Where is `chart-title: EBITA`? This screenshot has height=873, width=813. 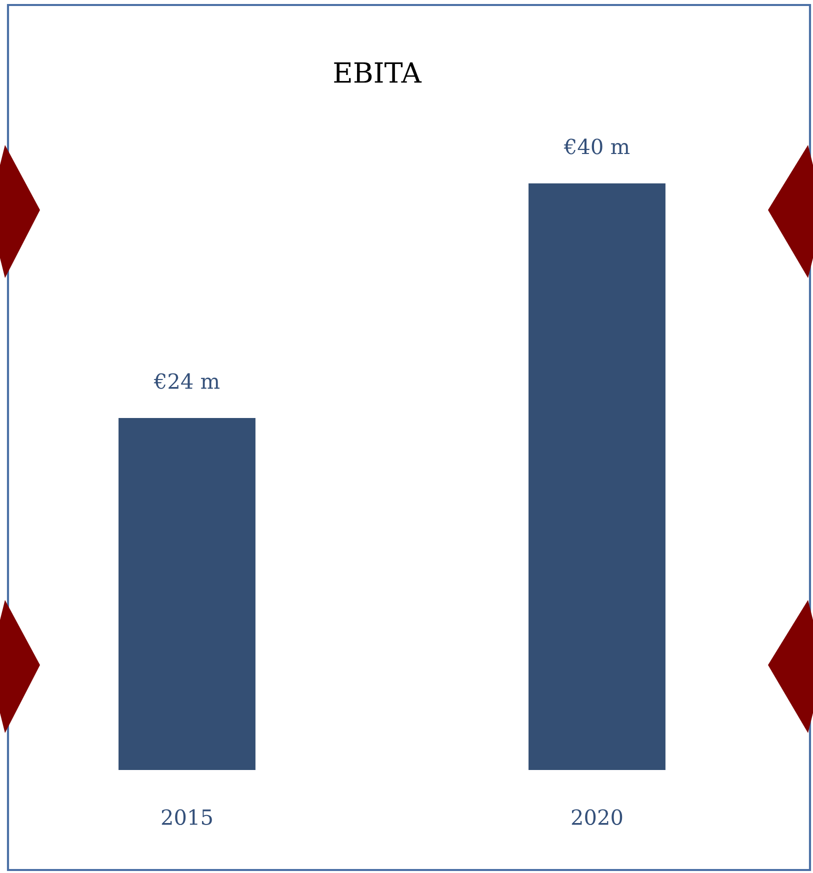 chart-title: EBITA is located at coordinates (378, 72).